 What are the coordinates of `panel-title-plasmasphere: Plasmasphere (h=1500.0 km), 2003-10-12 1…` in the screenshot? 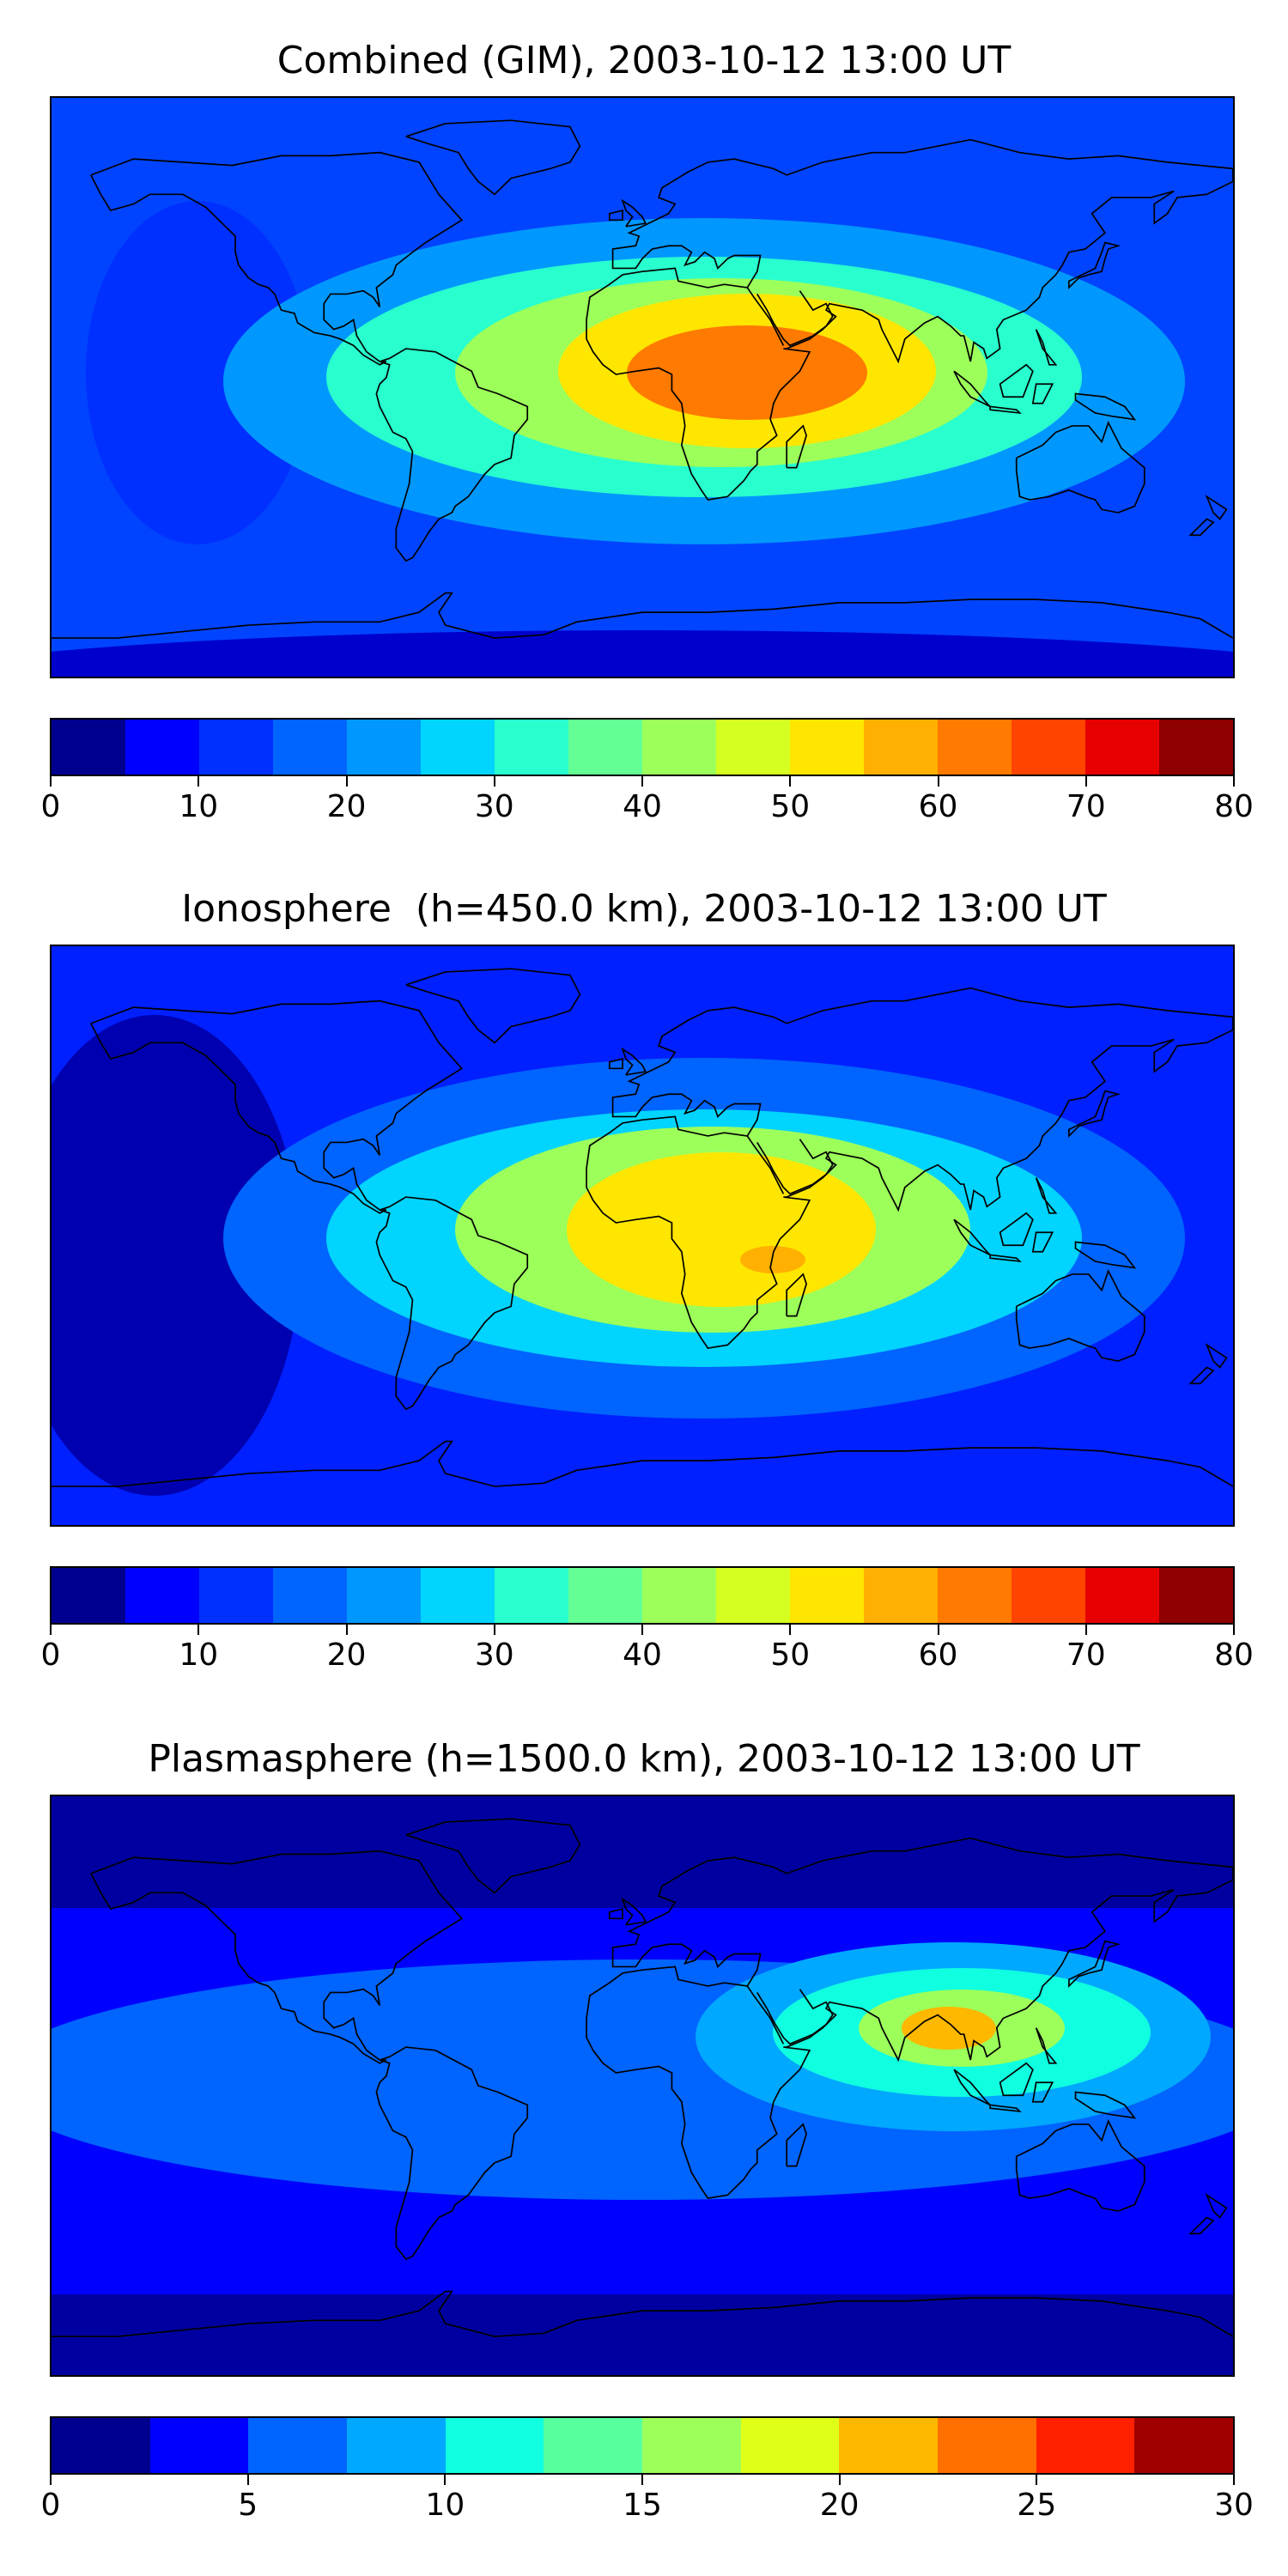 It's located at (644, 1759).